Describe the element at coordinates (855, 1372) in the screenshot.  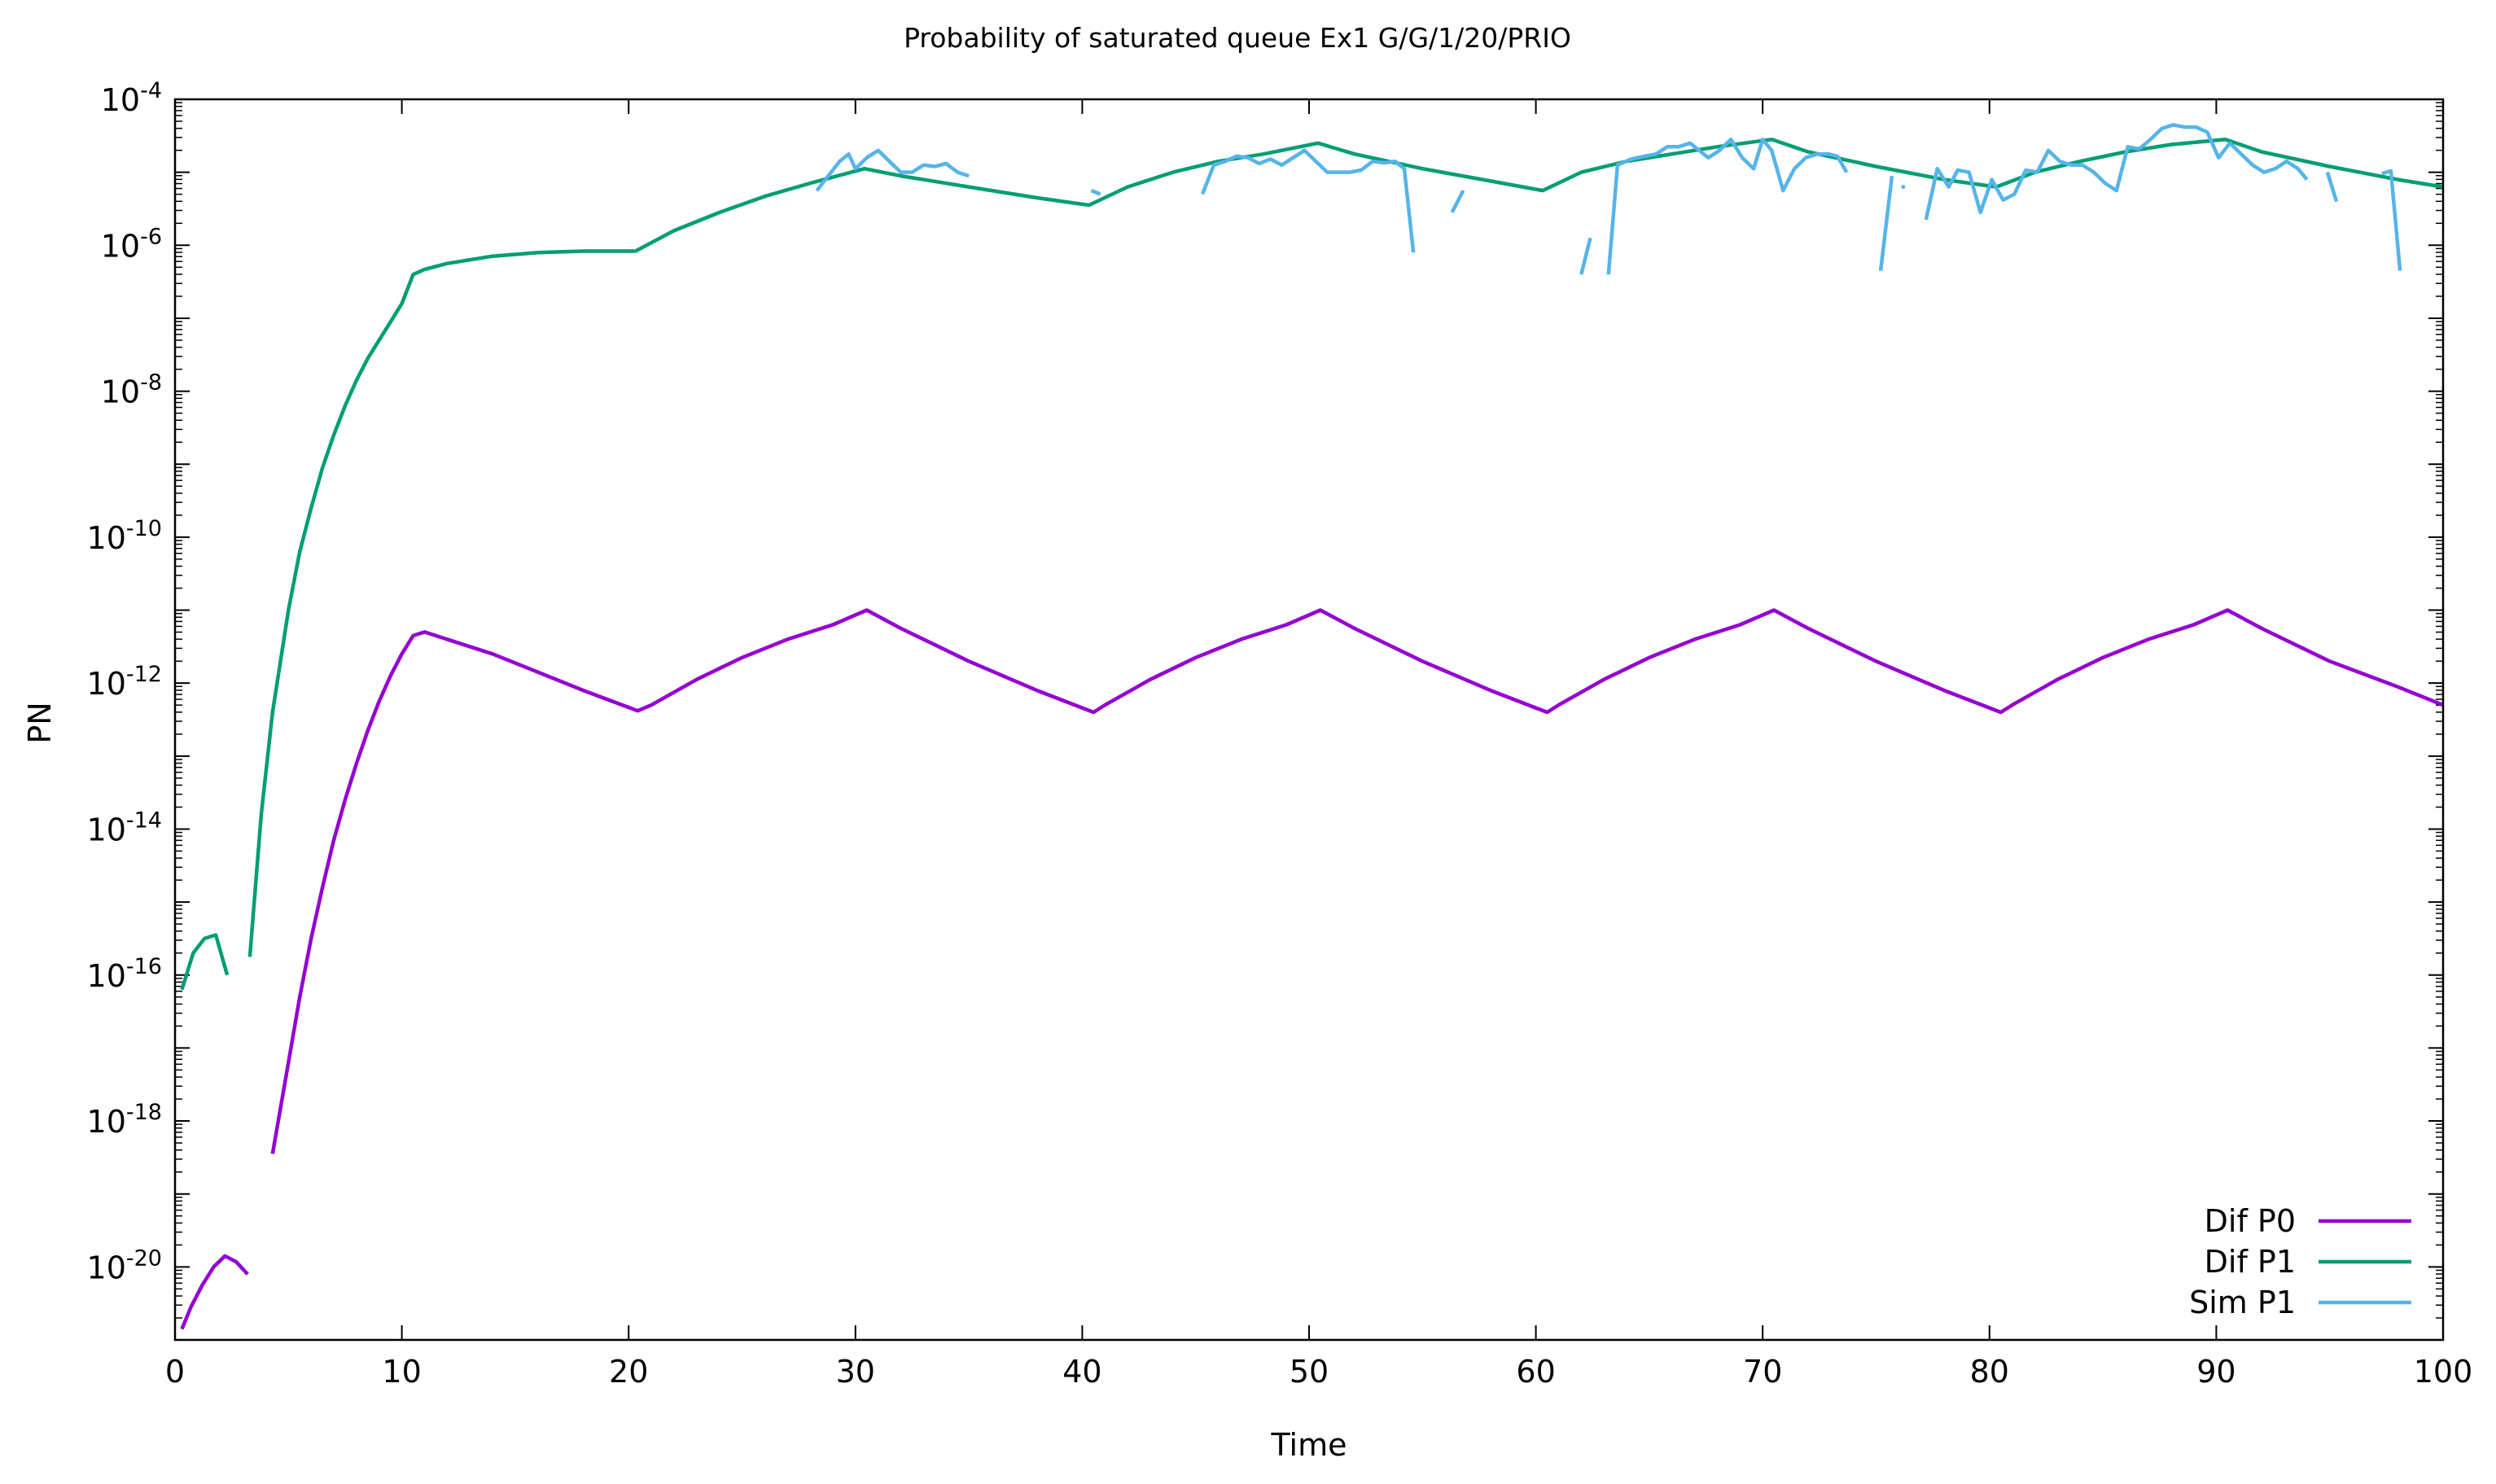
I see `x-tick-label: 30` at that location.